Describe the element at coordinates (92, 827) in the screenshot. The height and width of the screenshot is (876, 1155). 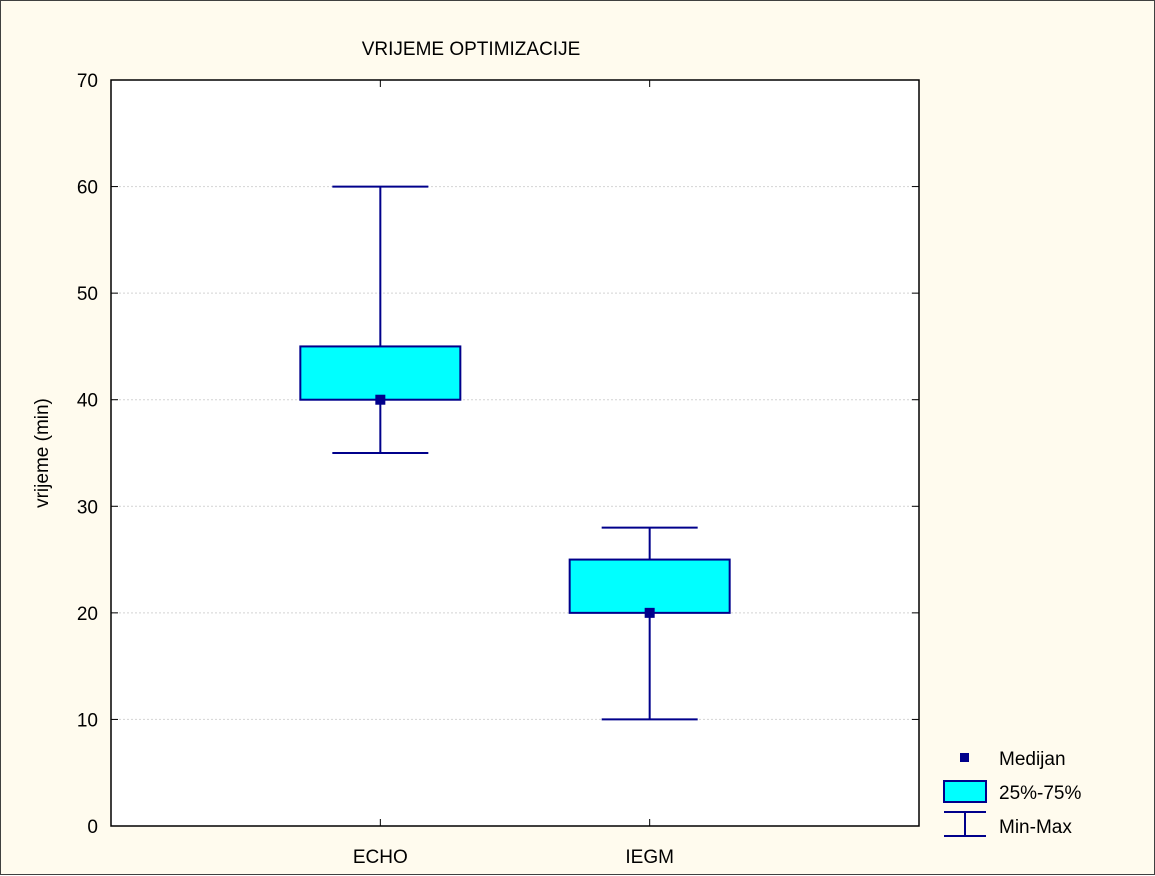
I see `y-tick-label: 0` at that location.